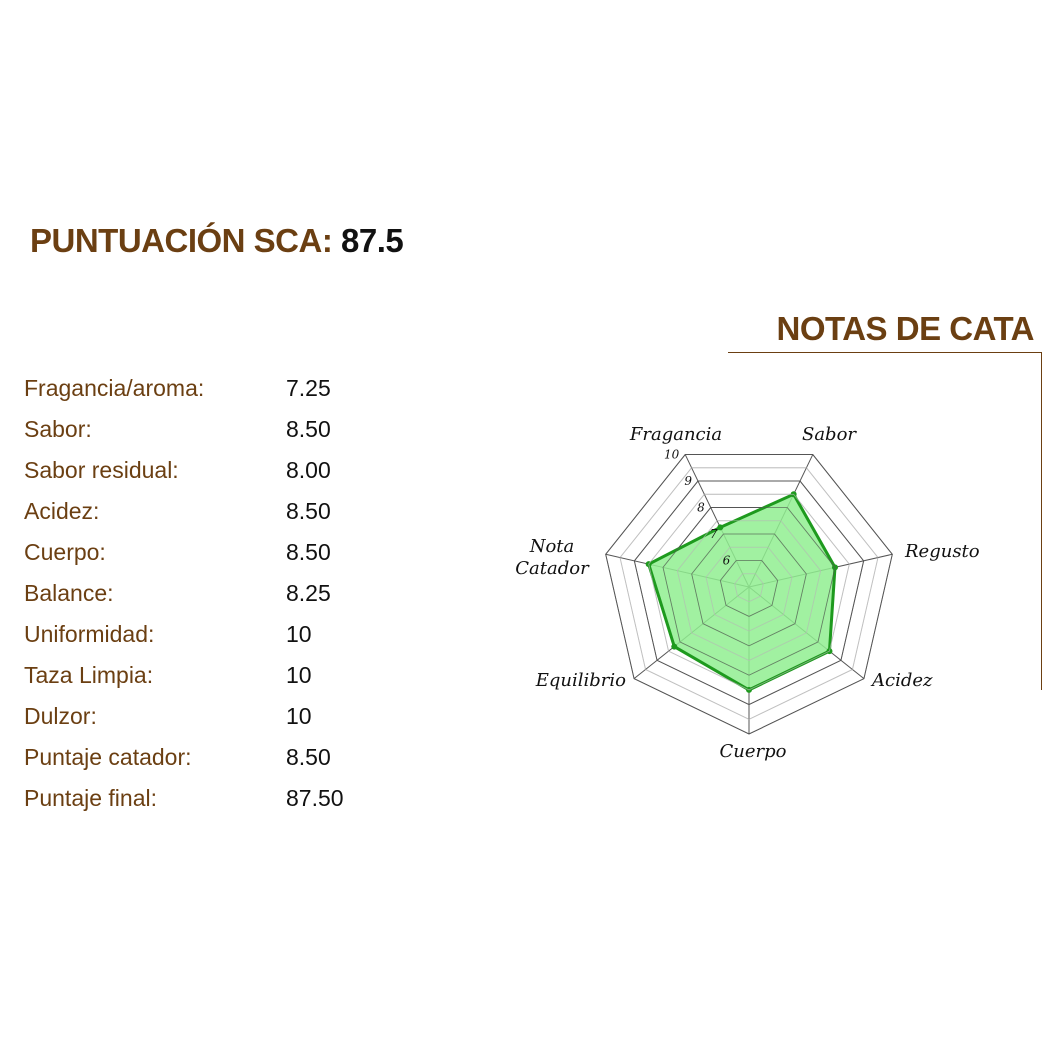  Describe the element at coordinates (101, 470) in the screenshot. I see `score-label: Sabor residual:` at that location.